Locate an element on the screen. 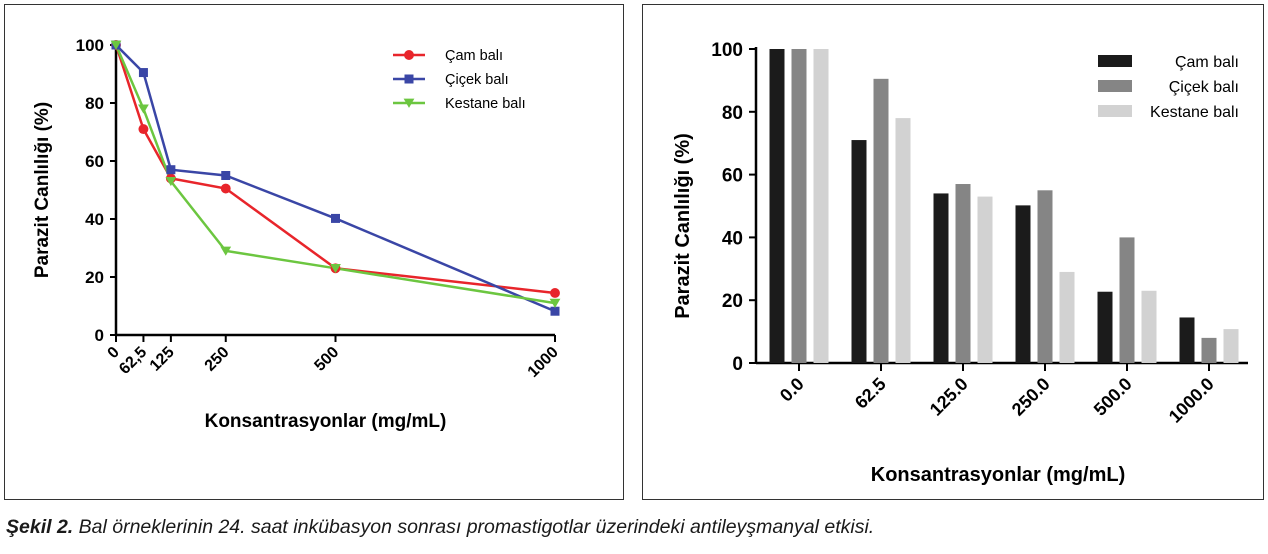 The image size is (1268, 554). x-tick-label: 125 is located at coordinates (162, 359).